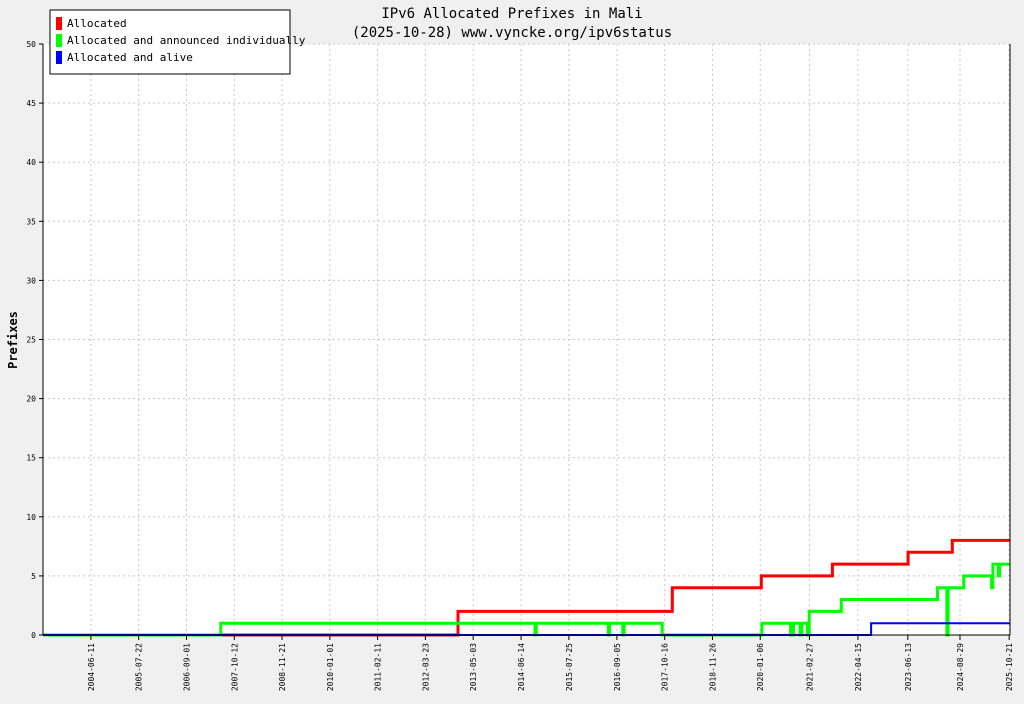 This screenshot has height=704, width=1024. I want to click on y-tick-label: 20, so click(31, 399).